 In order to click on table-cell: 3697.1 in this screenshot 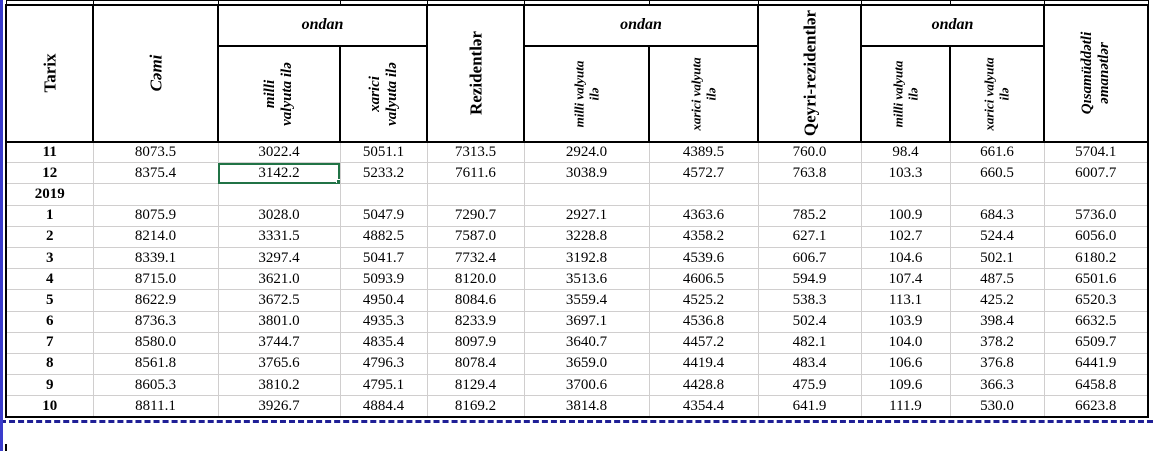, I will do `click(586, 321)`.